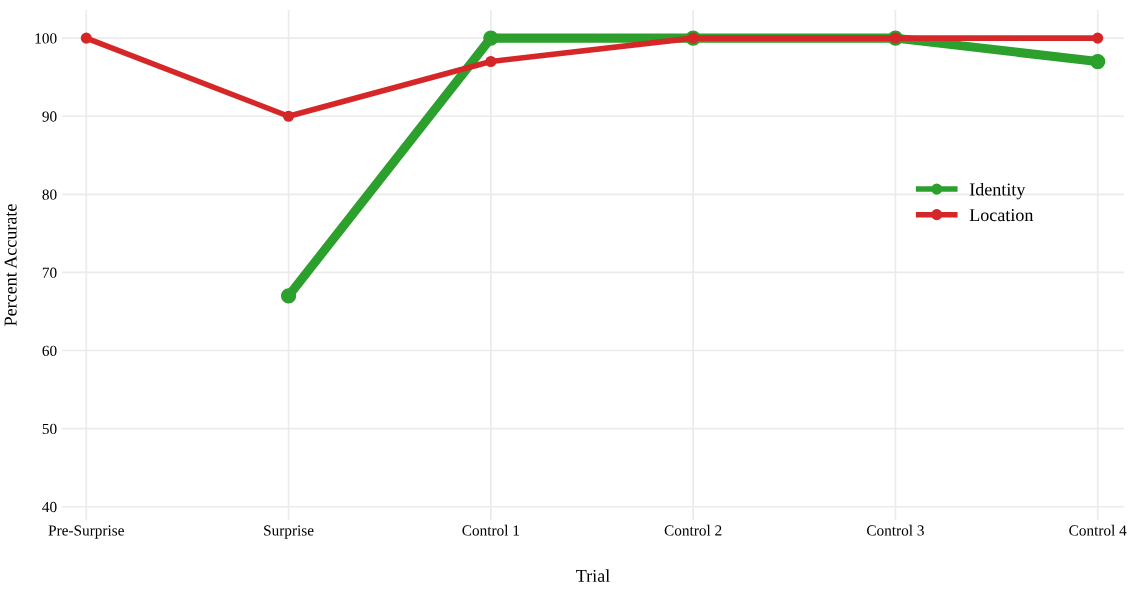 Image resolution: width=1134 pixels, height=601 pixels. Describe the element at coordinates (49, 350) in the screenshot. I see `y-tick-label: 60` at that location.